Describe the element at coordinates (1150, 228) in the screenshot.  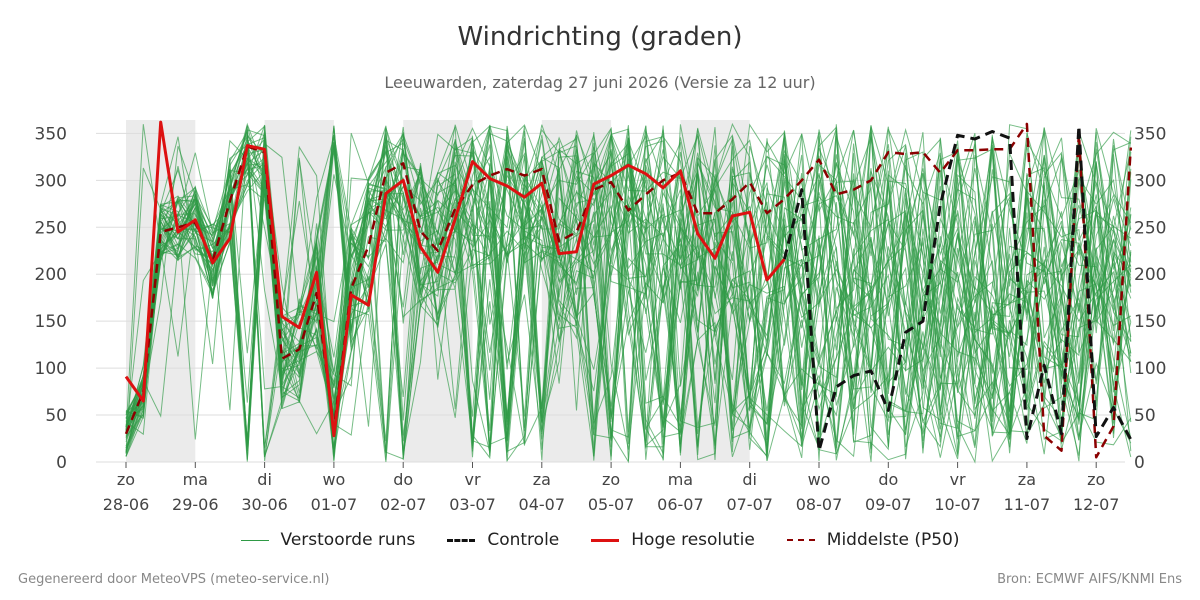
I see `y-tick-label-right: 250` at that location.